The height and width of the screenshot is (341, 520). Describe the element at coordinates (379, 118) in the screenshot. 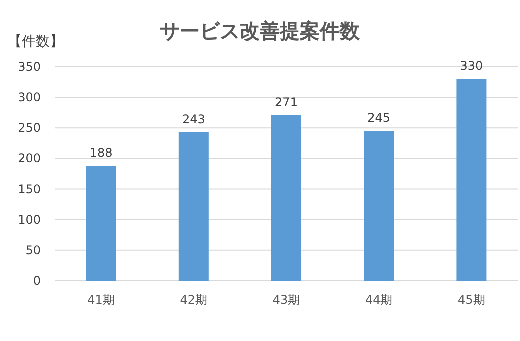

I see `data-label: 245` at that location.